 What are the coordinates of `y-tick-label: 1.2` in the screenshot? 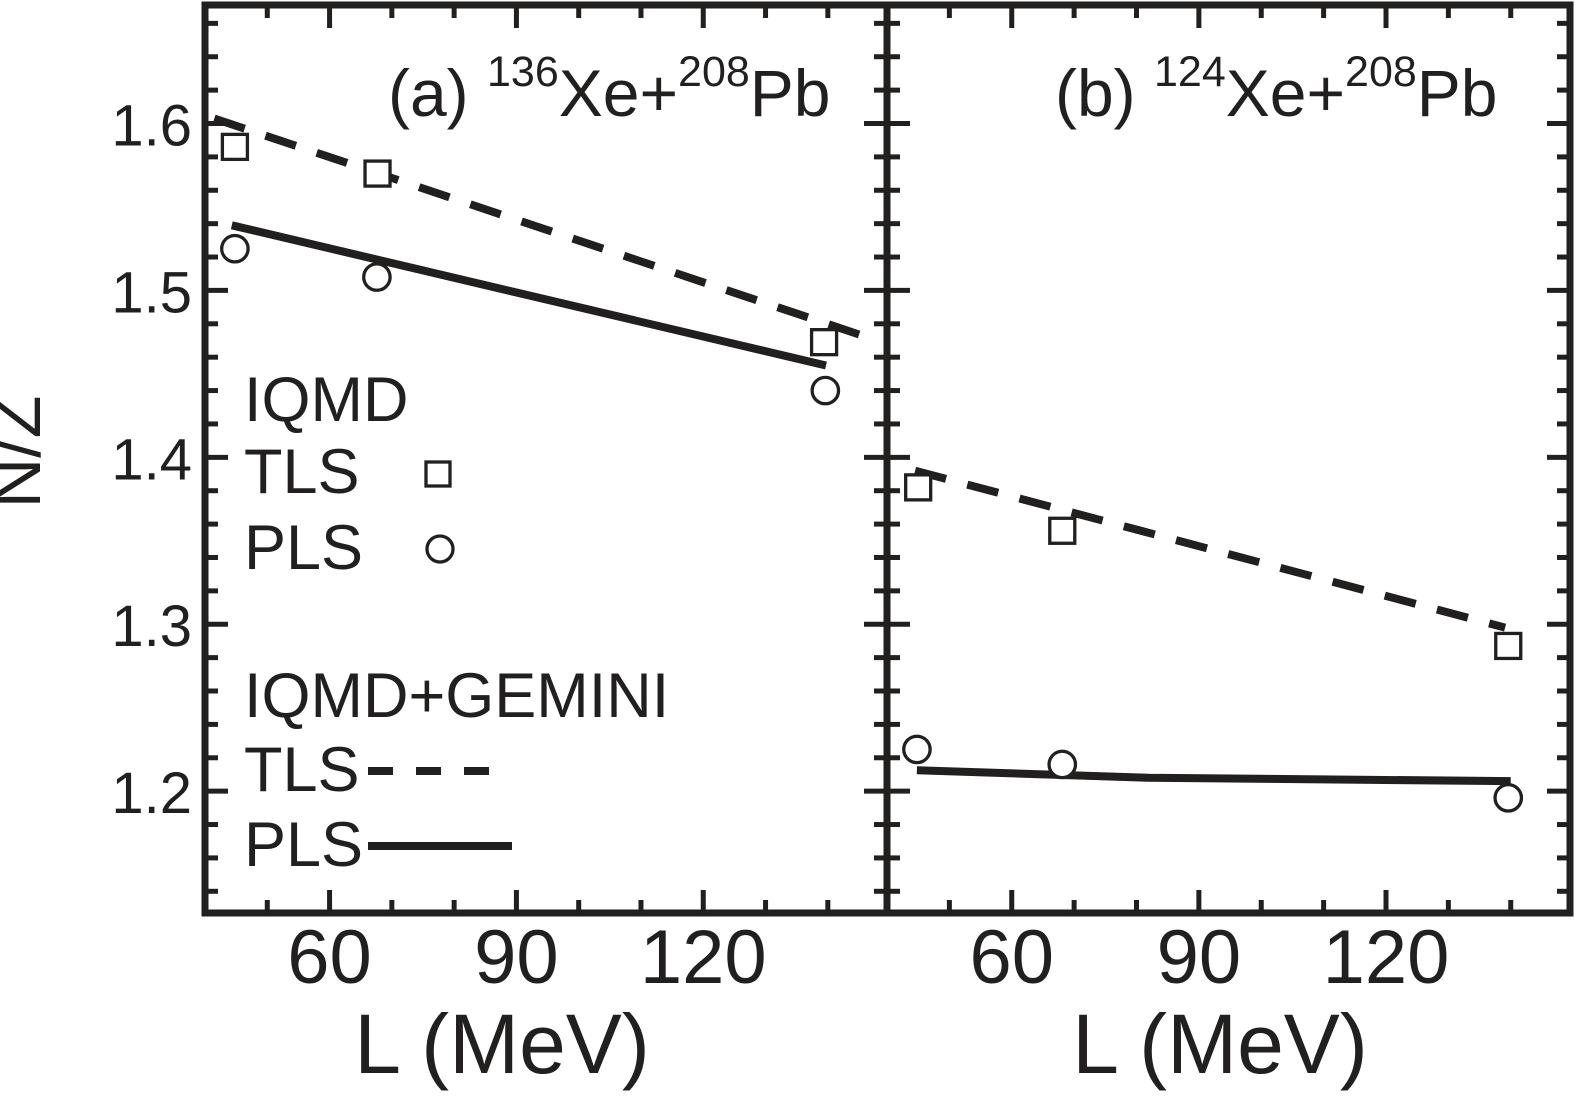 It's located at (151, 793).